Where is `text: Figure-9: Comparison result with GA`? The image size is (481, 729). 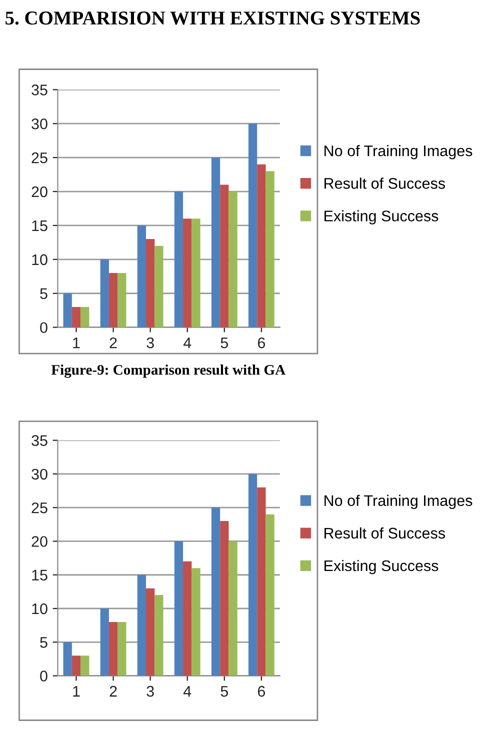
text: Figure-9: Comparison result with GA is located at coordinates (168, 371).